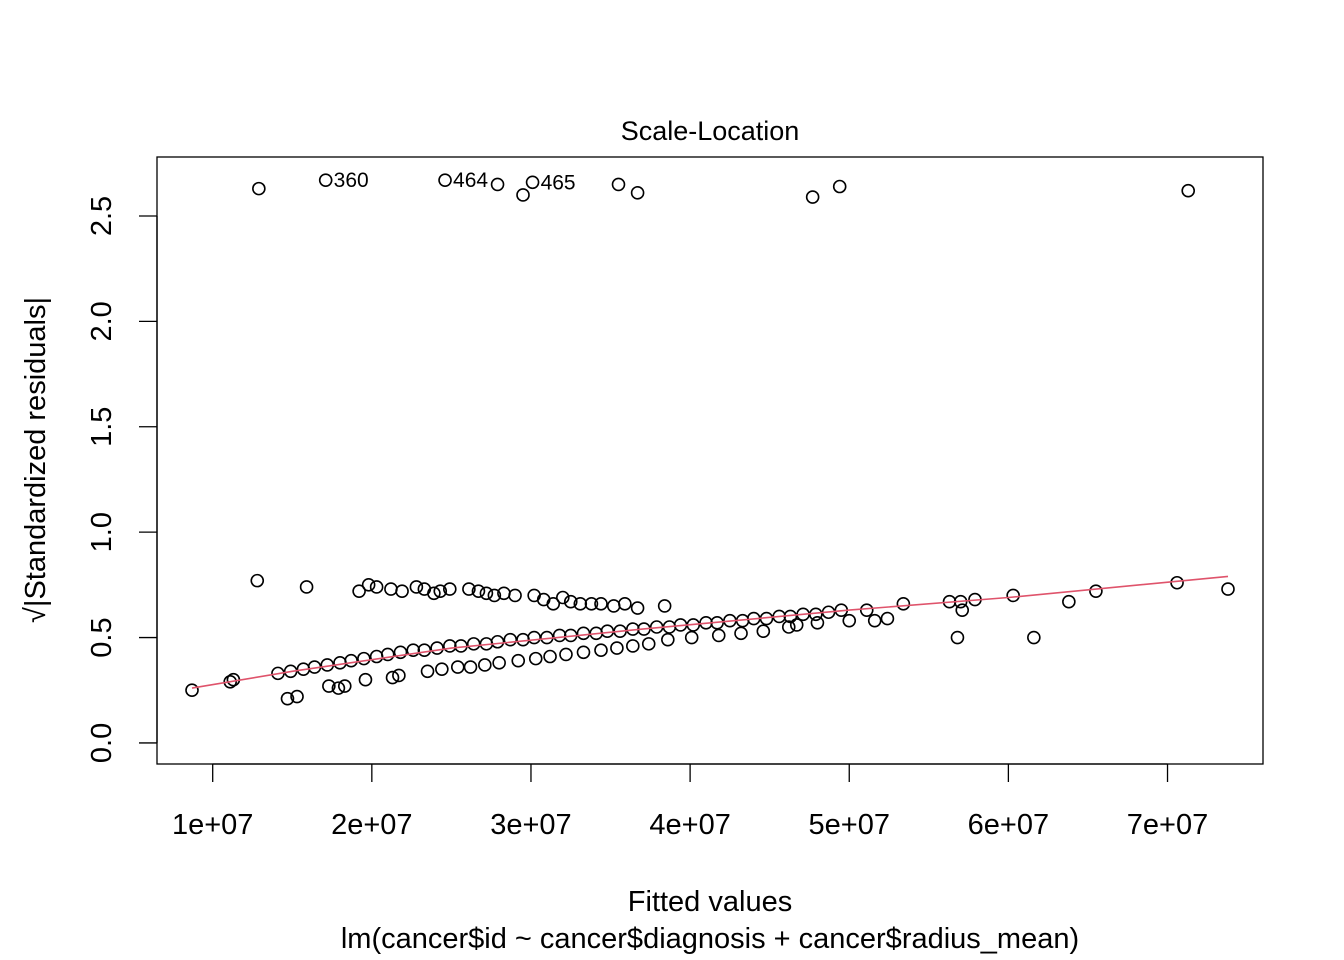 The image size is (1344, 960). Describe the element at coordinates (470, 180) in the screenshot. I see `point-label: 464` at that location.